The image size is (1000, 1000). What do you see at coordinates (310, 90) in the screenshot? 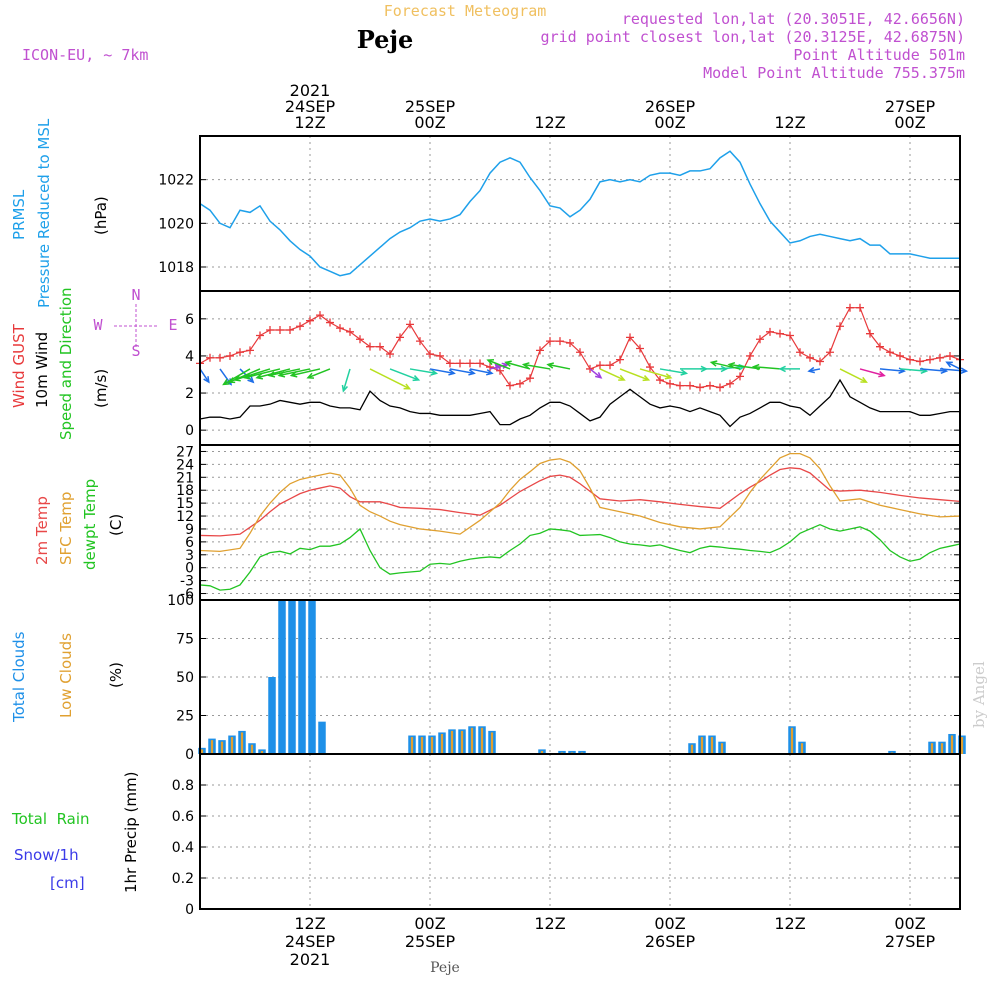
I see `top-time-label: 2021` at bounding box center [310, 90].